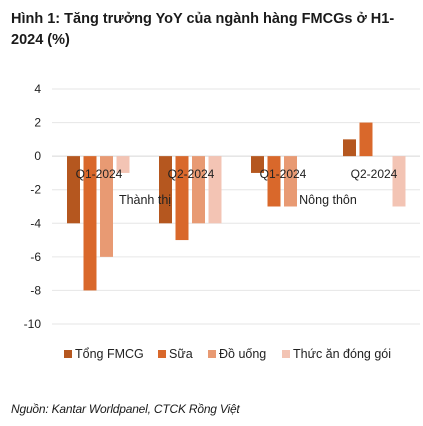 This screenshot has width=423, height=426. Describe the element at coordinates (237, 174) in the screenshot. I see `category-labels: Q1-2024 Q2-2024 Q1-2024 Q2-2024` at that location.